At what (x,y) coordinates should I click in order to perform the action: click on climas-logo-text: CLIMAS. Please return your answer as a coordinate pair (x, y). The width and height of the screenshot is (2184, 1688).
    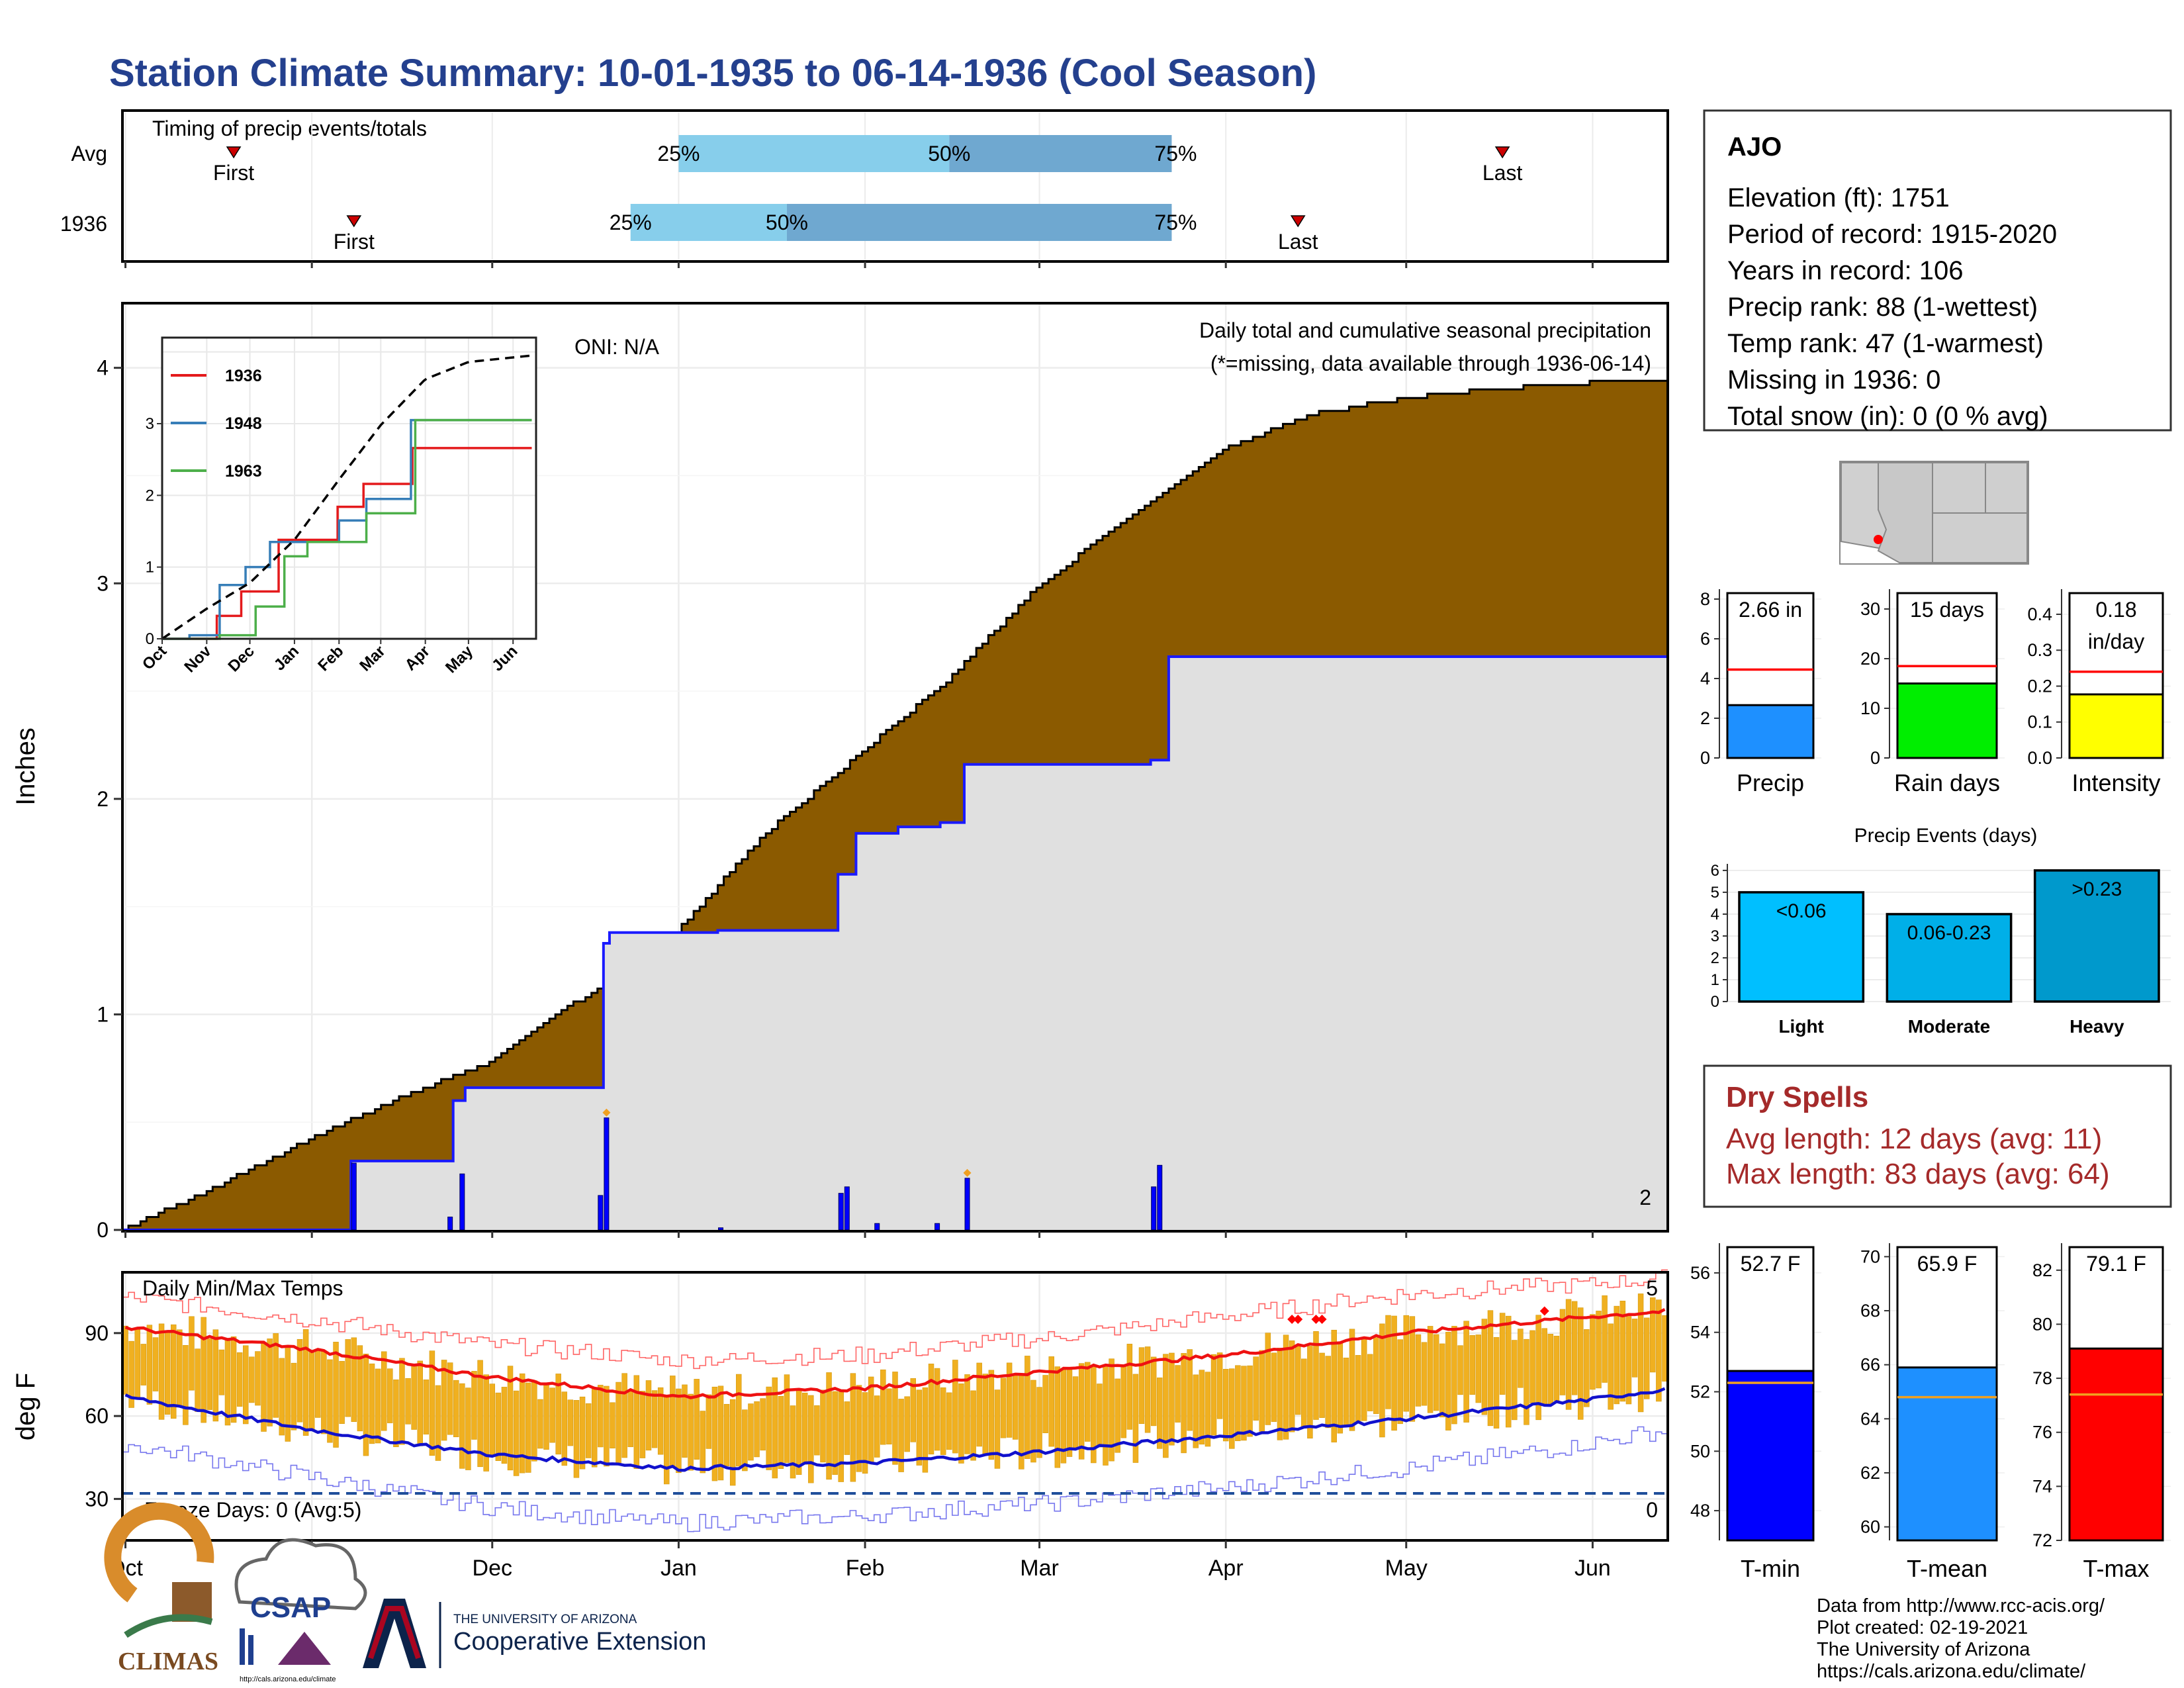
    Looking at the image, I should click on (168, 1661).